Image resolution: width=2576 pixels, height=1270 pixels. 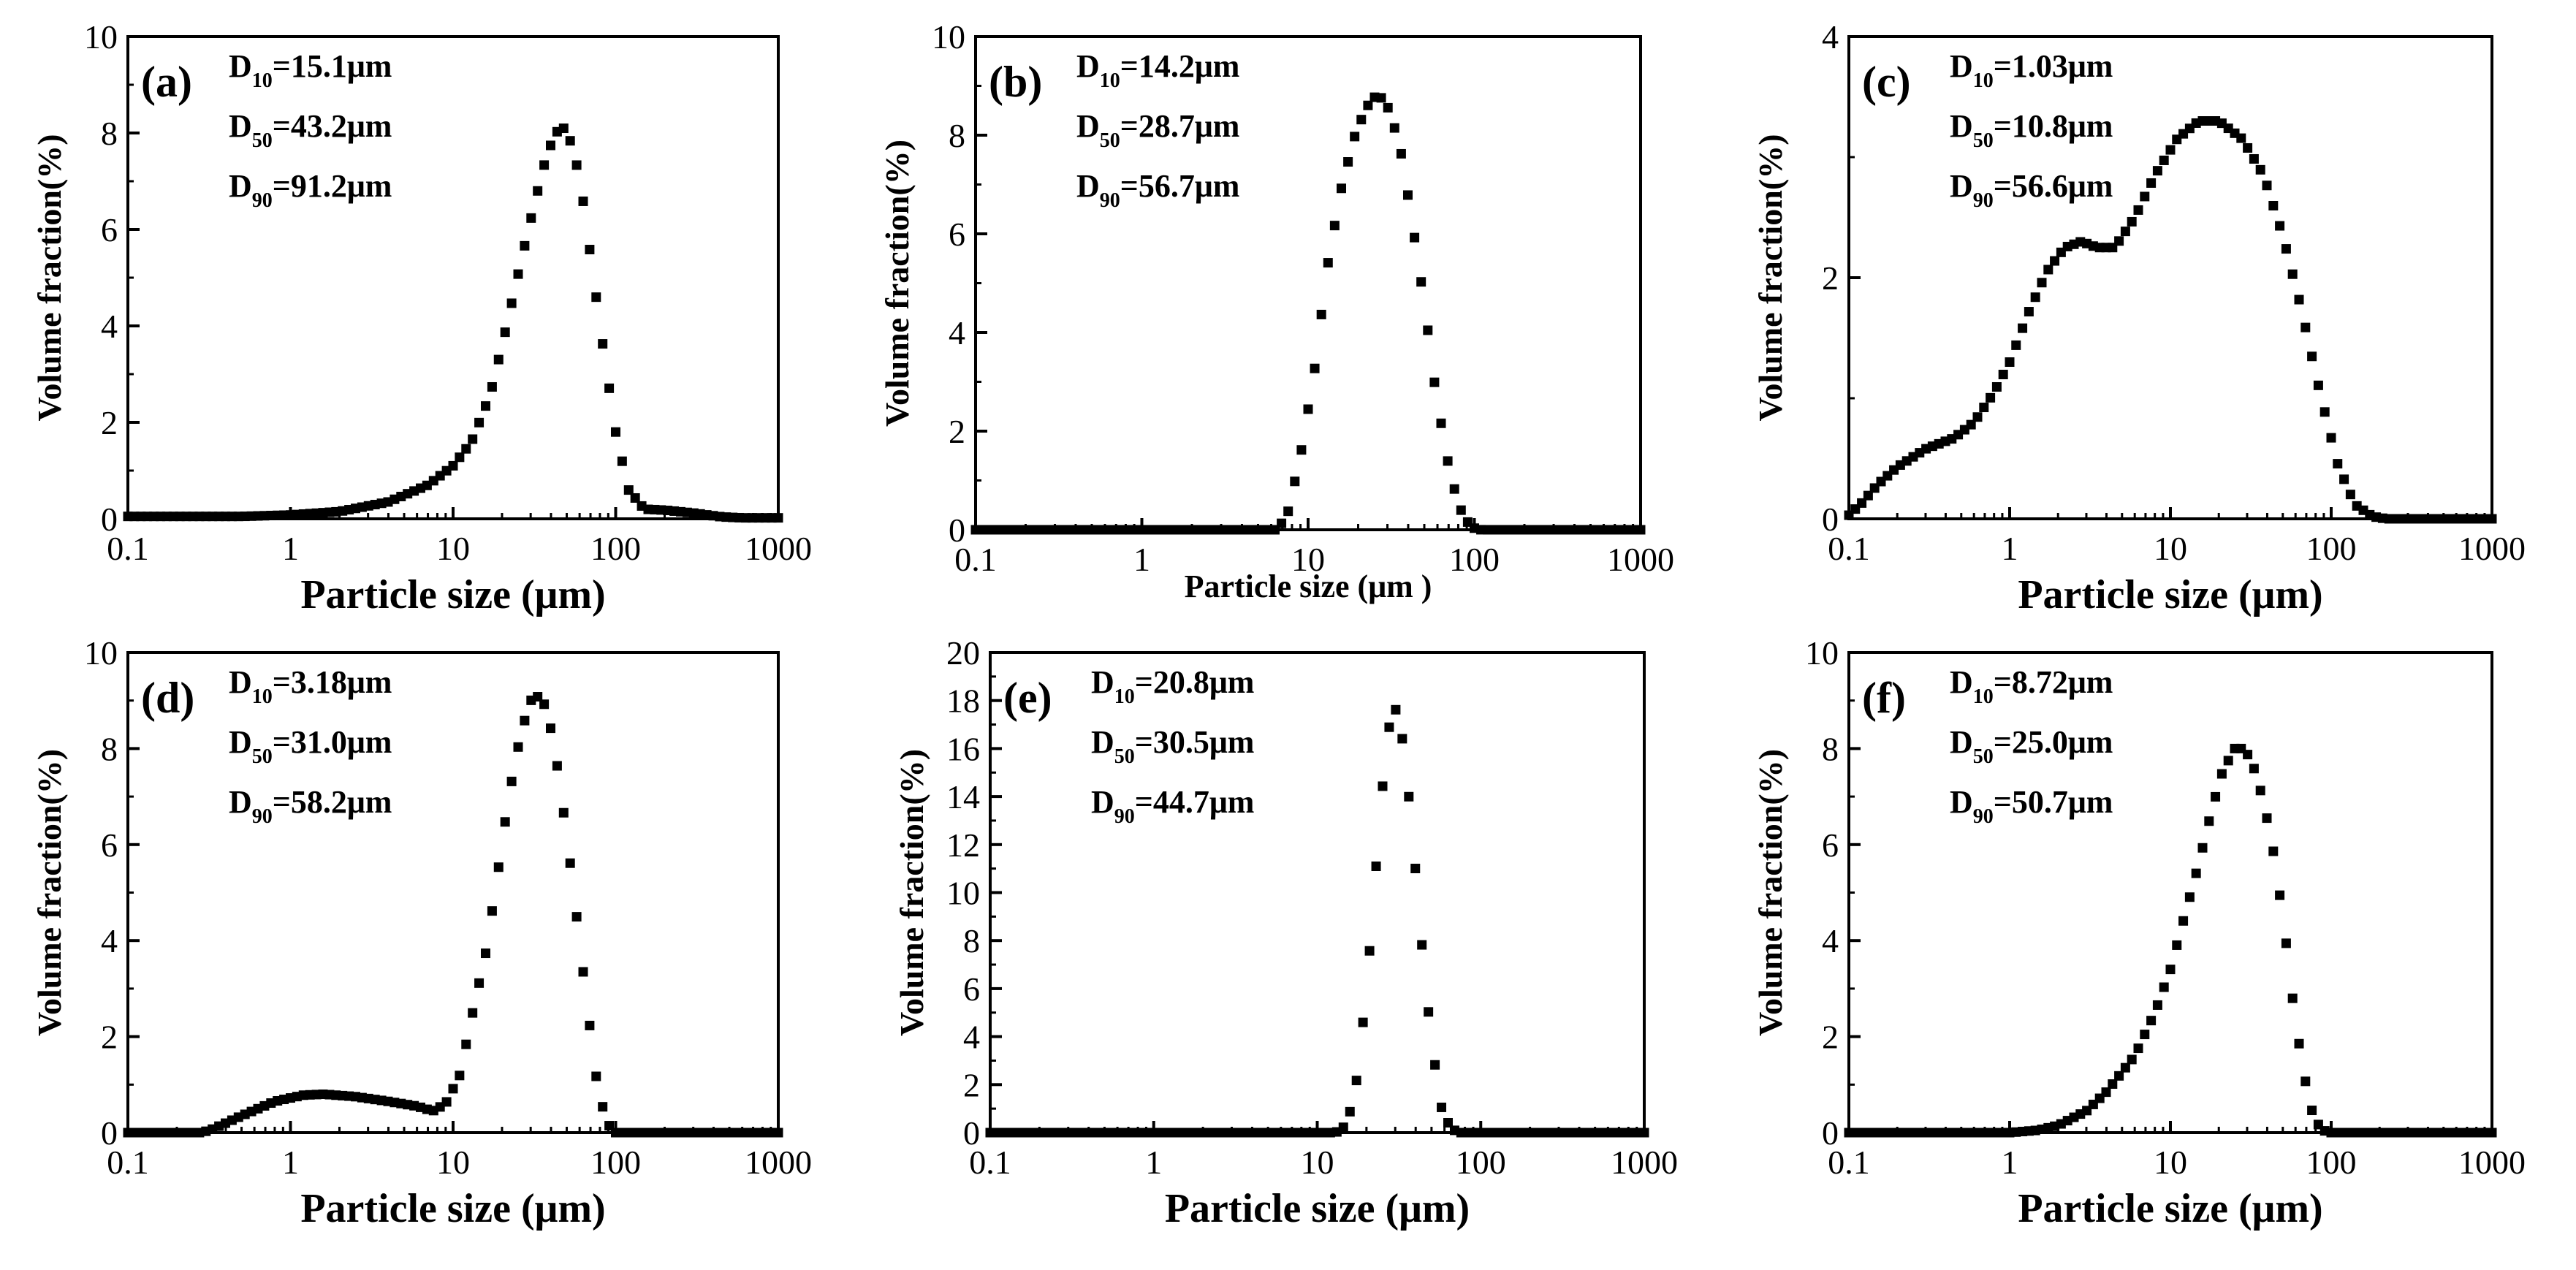 I want to click on panel-tag: (b), so click(x=1016, y=82).